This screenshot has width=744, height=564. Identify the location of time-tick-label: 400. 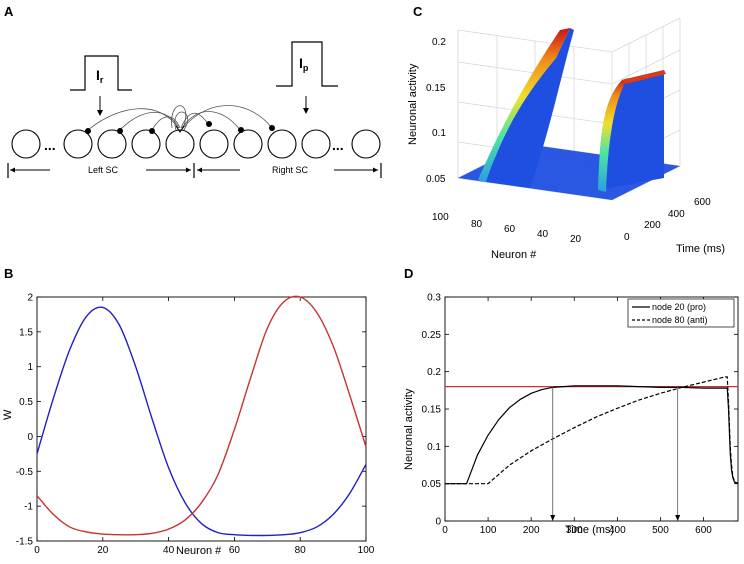
(676, 214).